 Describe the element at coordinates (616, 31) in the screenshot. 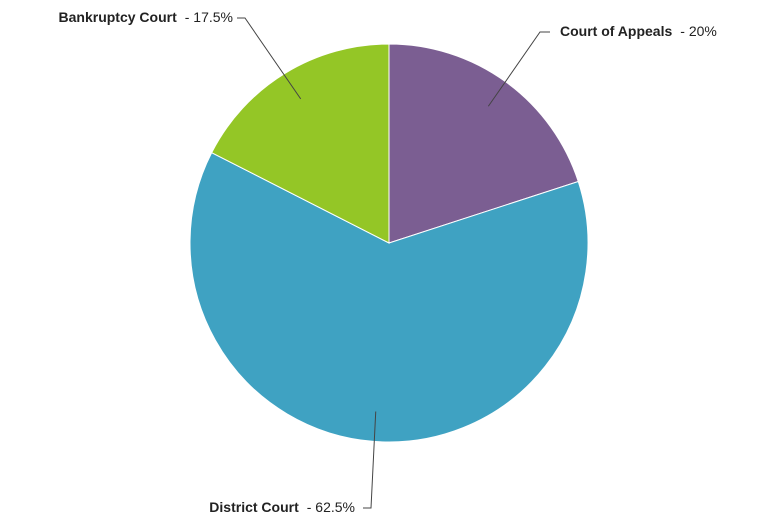

I see `slice-name: Court of Appeals` at that location.